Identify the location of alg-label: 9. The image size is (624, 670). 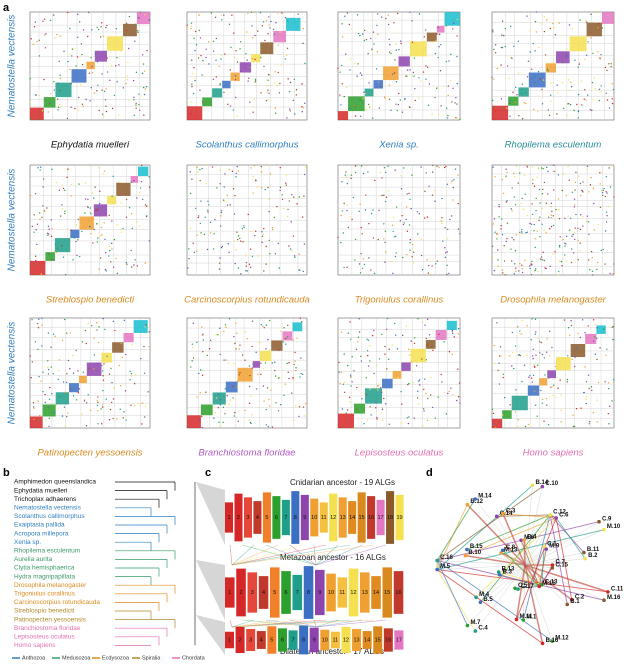
(314, 640).